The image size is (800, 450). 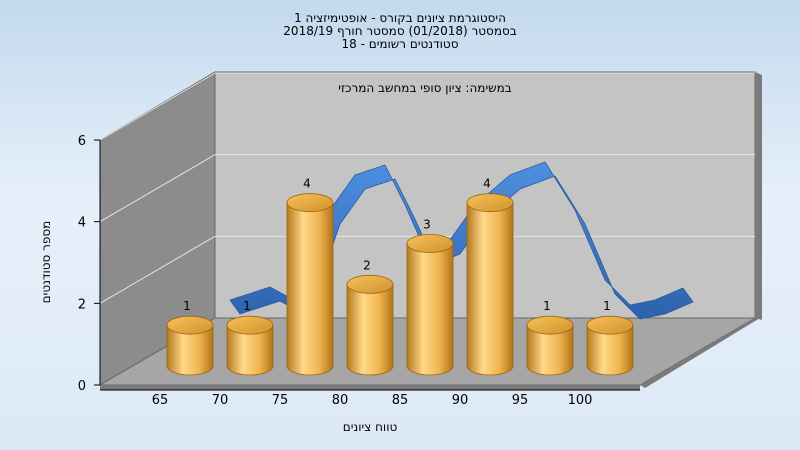 What do you see at coordinates (580, 400) in the screenshot?
I see `x-tick-label: 100` at bounding box center [580, 400].